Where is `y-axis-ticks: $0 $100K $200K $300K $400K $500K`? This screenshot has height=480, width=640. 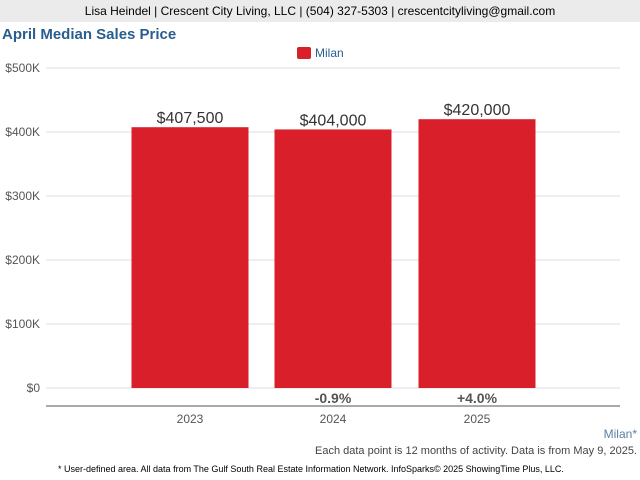 y-axis-ticks: $0 $100K $200K $300K $400K $500K is located at coordinates (22, 228).